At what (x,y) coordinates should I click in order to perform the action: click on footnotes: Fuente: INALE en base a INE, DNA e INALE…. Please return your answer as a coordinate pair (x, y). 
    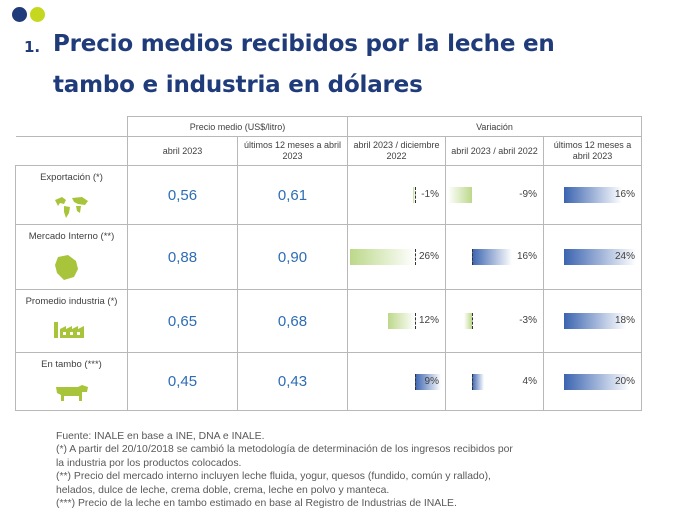
    Looking at the image, I should click on (336, 470).